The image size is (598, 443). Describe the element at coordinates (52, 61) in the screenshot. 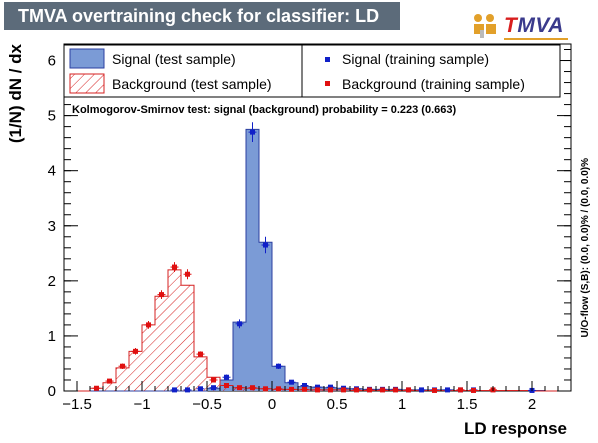

I see `y-tick-label: 6` at that location.